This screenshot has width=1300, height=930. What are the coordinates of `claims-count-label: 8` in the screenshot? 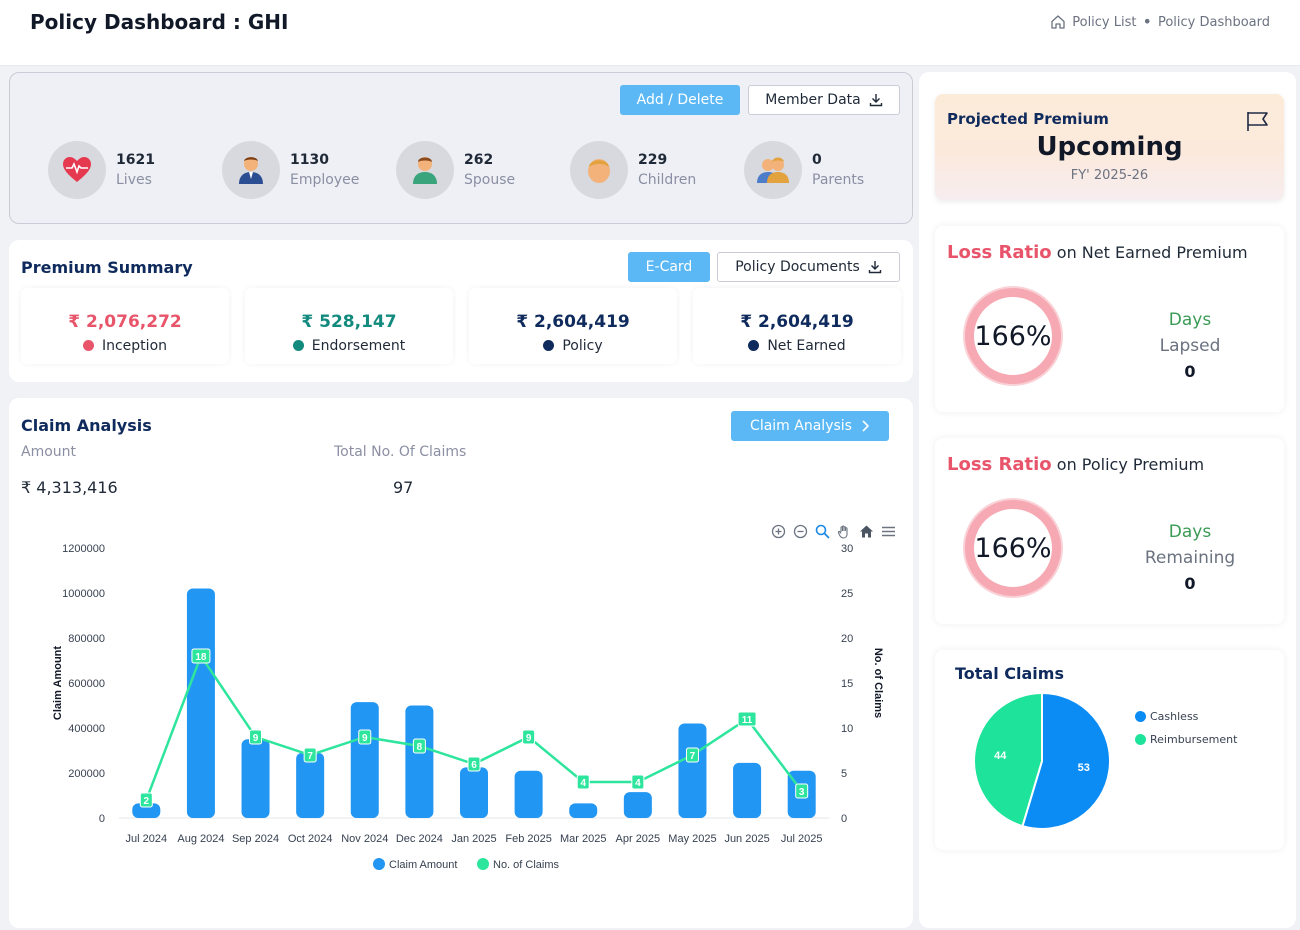 It's located at (420, 747).